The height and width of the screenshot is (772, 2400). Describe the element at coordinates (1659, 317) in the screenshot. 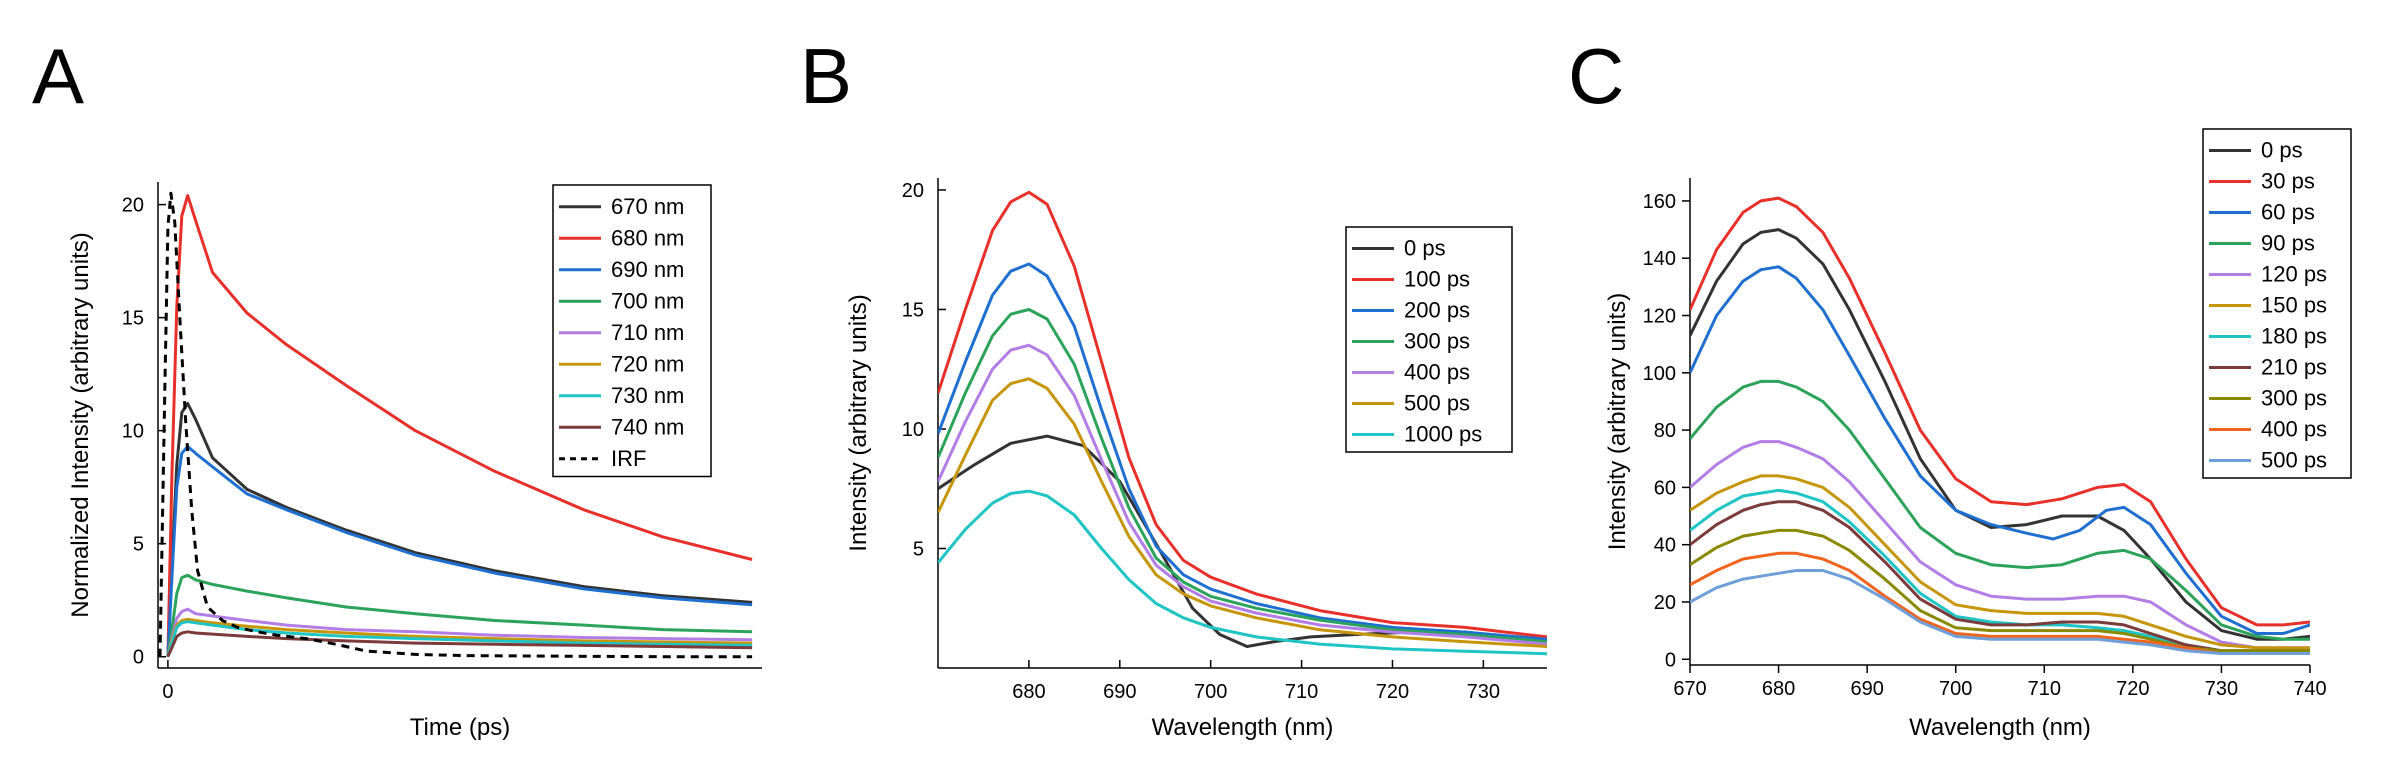

I see `y-tick-label-c: 120` at that location.